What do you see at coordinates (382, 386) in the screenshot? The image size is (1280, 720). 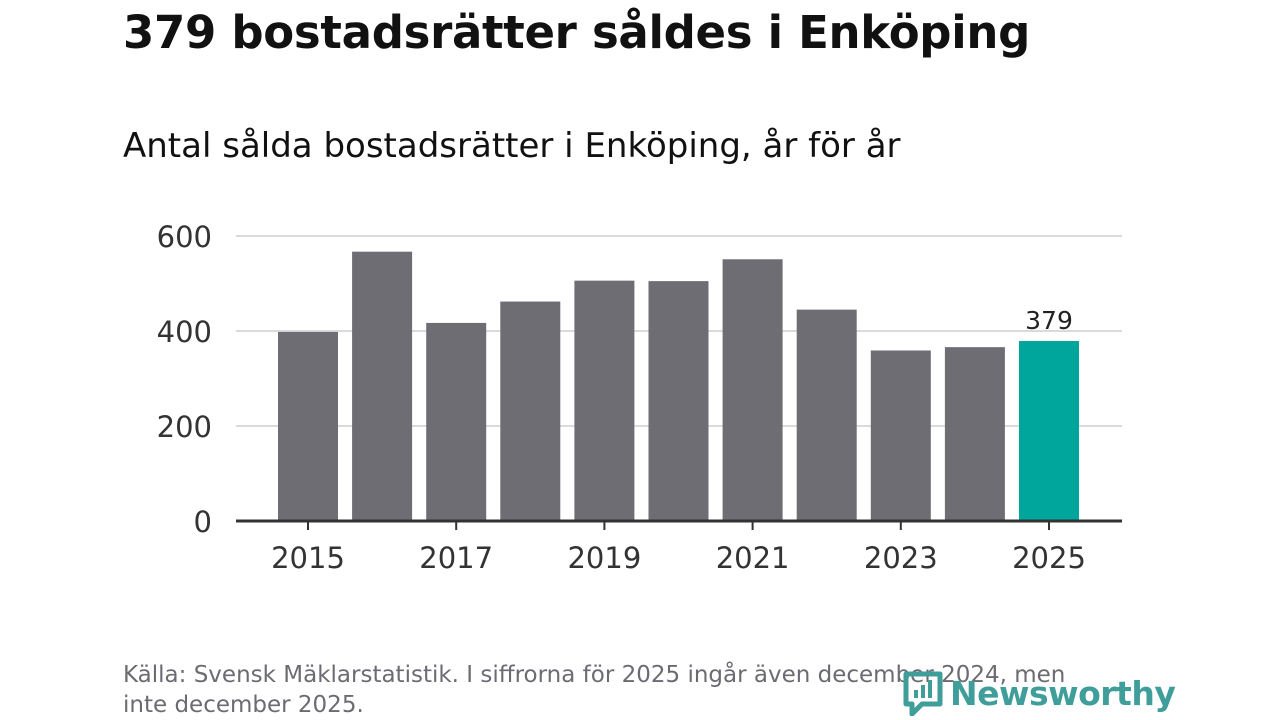 I see `bar-2016` at bounding box center [382, 386].